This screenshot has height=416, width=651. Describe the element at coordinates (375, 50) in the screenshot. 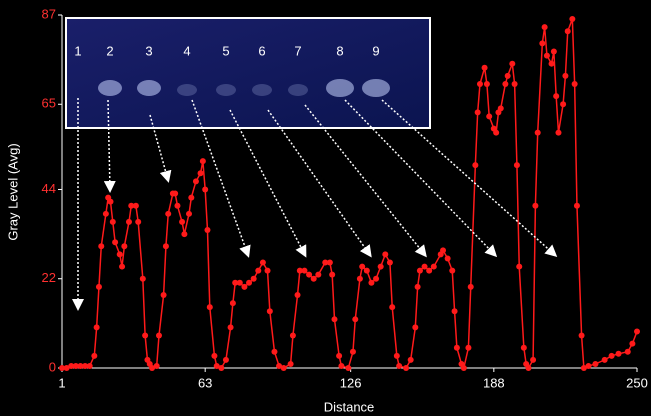

I see `lane-label: 9` at that location.